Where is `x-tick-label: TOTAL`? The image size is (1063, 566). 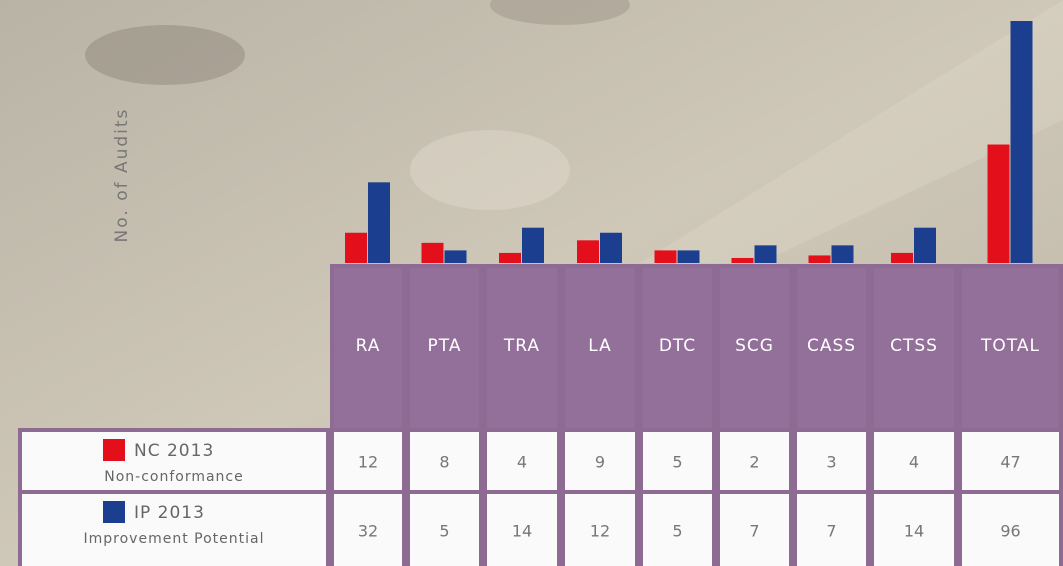
x-tick-label: TOTAL is located at coordinates (1010, 346).